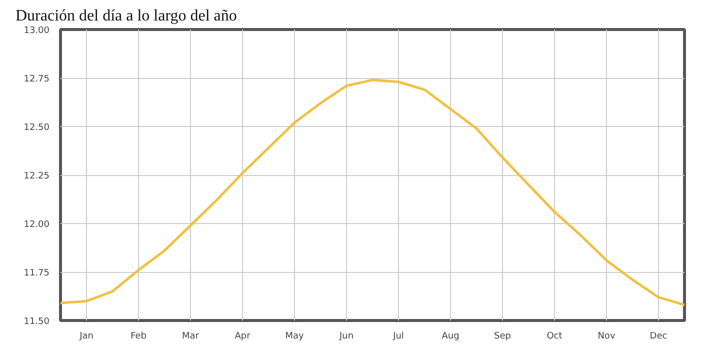 The image size is (708, 350). I want to click on x-tick-label: Nov, so click(607, 337).